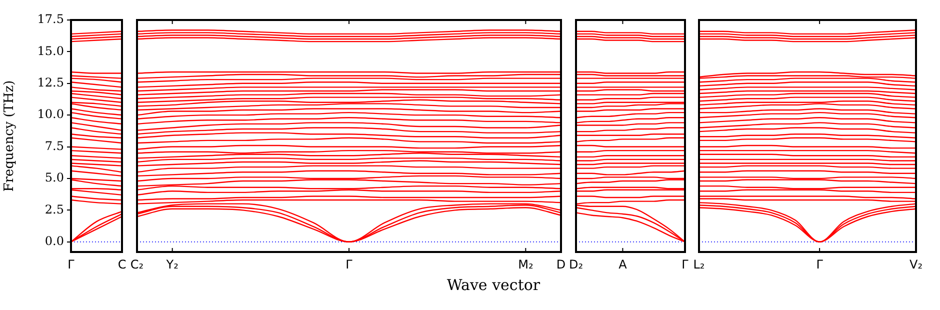 This screenshot has height=310, width=940. Describe the element at coordinates (172, 264) in the screenshot. I see `x-tick-label: Y₂` at that location.